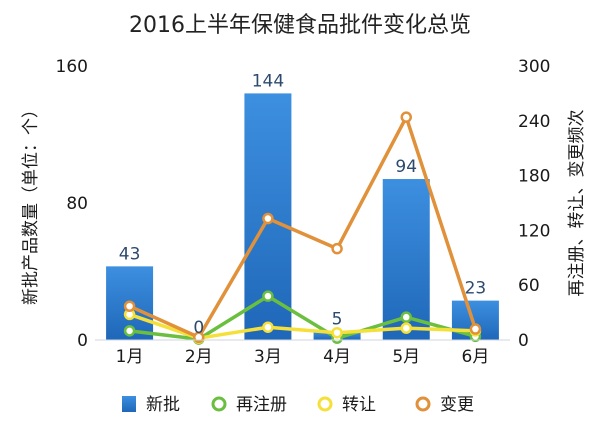 This screenshot has width=600, height=429. I want to click on y-tick-left: 0, so click(82, 341).